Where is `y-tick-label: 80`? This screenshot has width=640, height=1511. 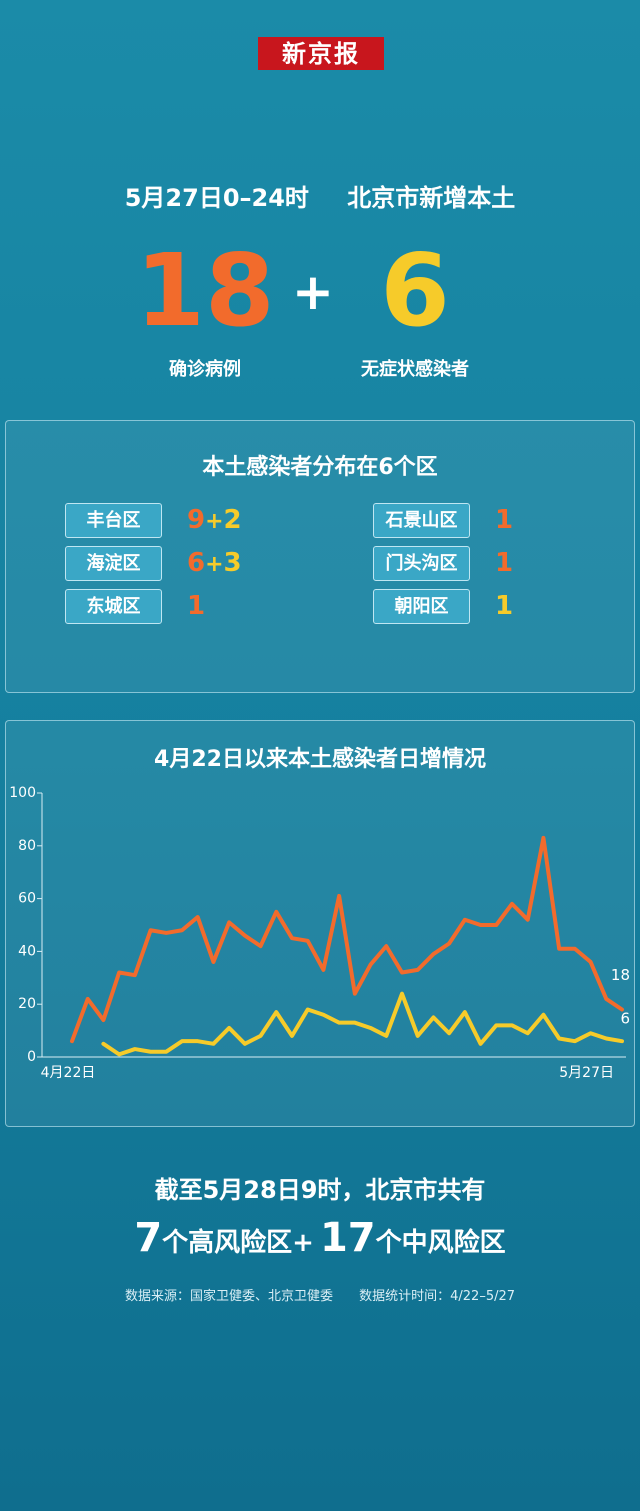 y-tick-label: 80 is located at coordinates (27, 846).